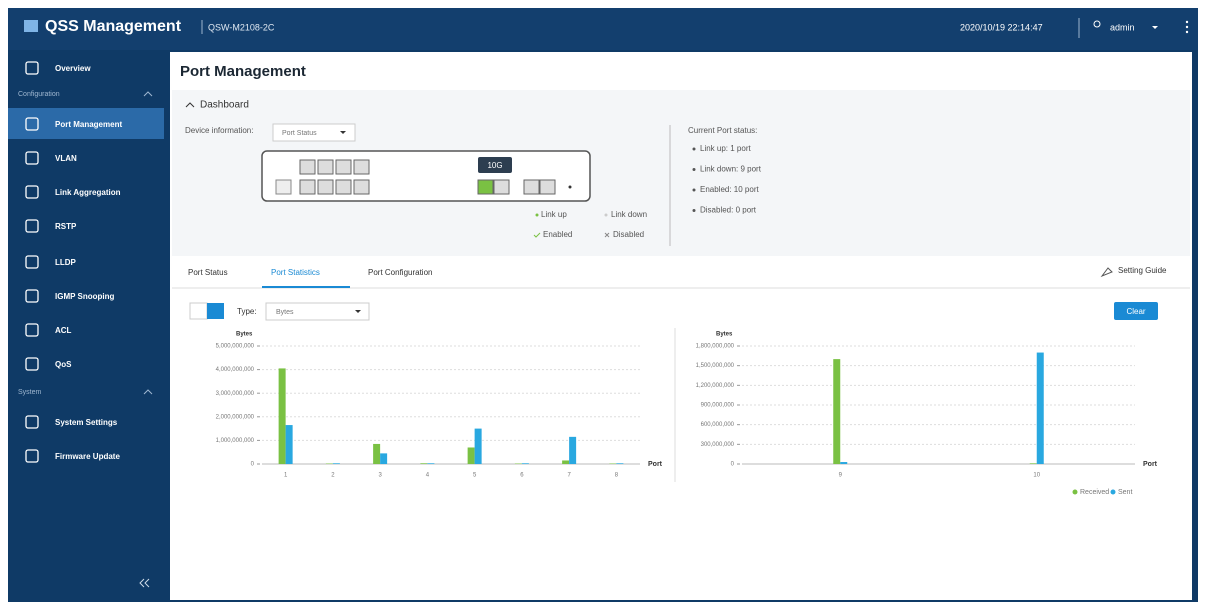 The width and height of the screenshot is (1207, 612). Describe the element at coordinates (224, 105) in the screenshot. I see `dashboard-title: Dashboard` at that location.